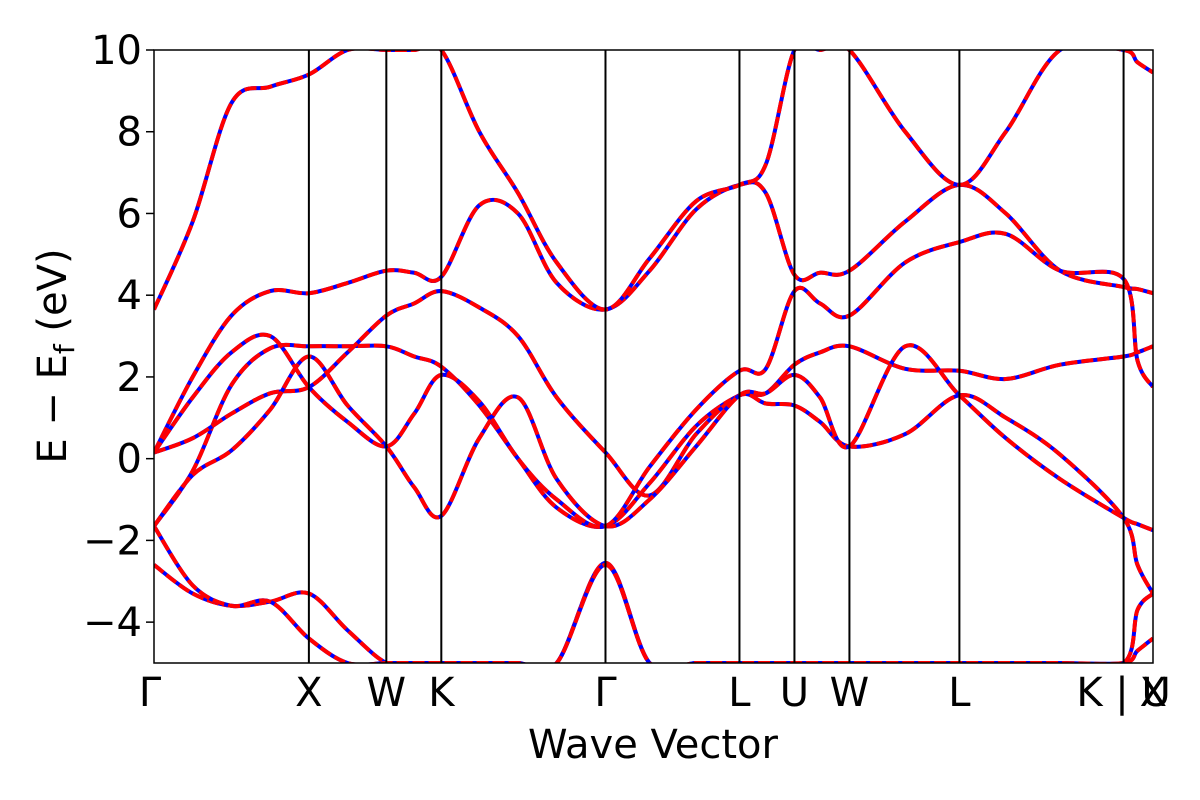 The image size is (1200, 800). Describe the element at coordinates (129, 296) in the screenshot. I see `y-tick-label: 4` at that location.